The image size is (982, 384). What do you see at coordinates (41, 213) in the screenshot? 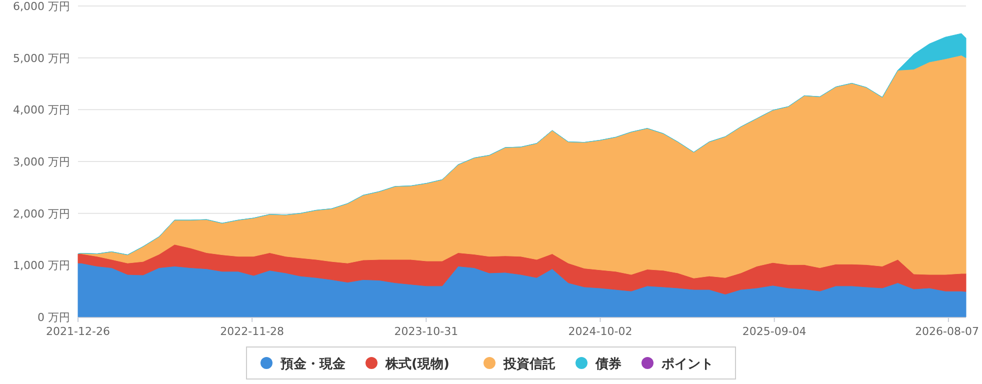
I see `y-tick-label: 2,000 万円` at bounding box center [41, 213].